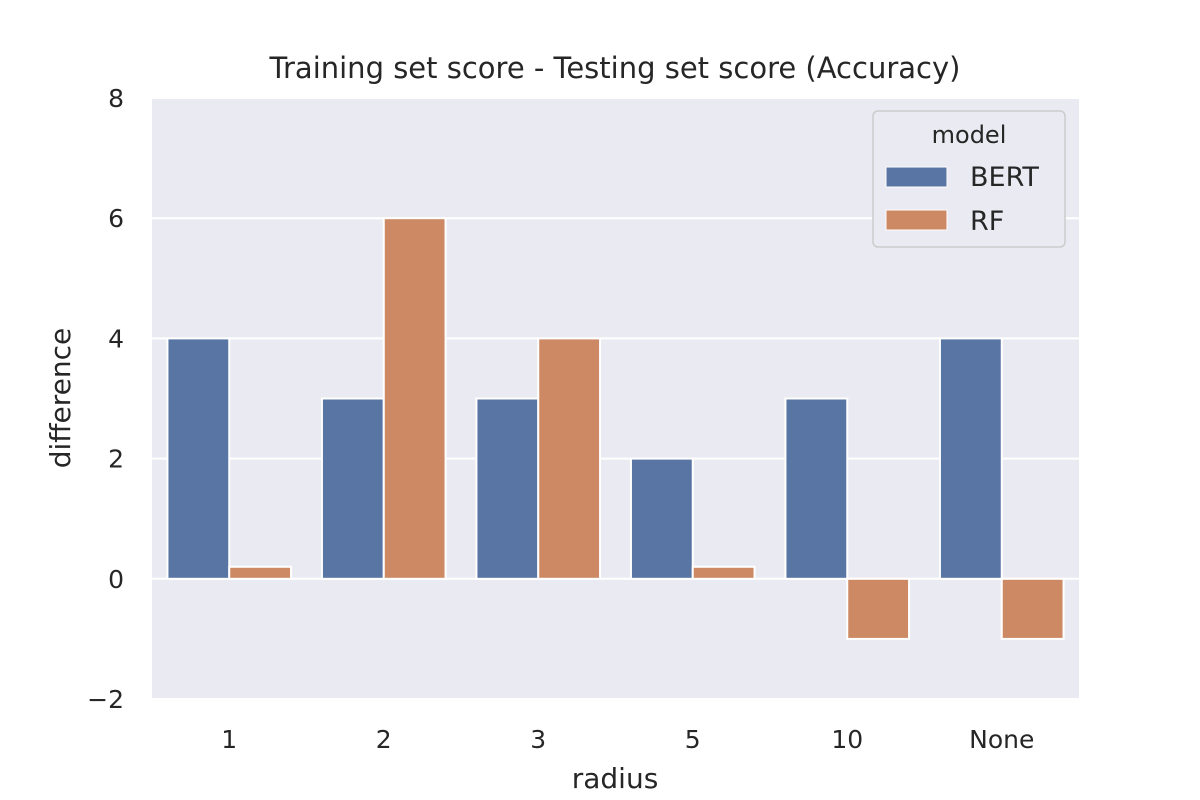 The image size is (1200, 800). Describe the element at coordinates (229, 739) in the screenshot. I see `x-tick-label: 1` at that location.